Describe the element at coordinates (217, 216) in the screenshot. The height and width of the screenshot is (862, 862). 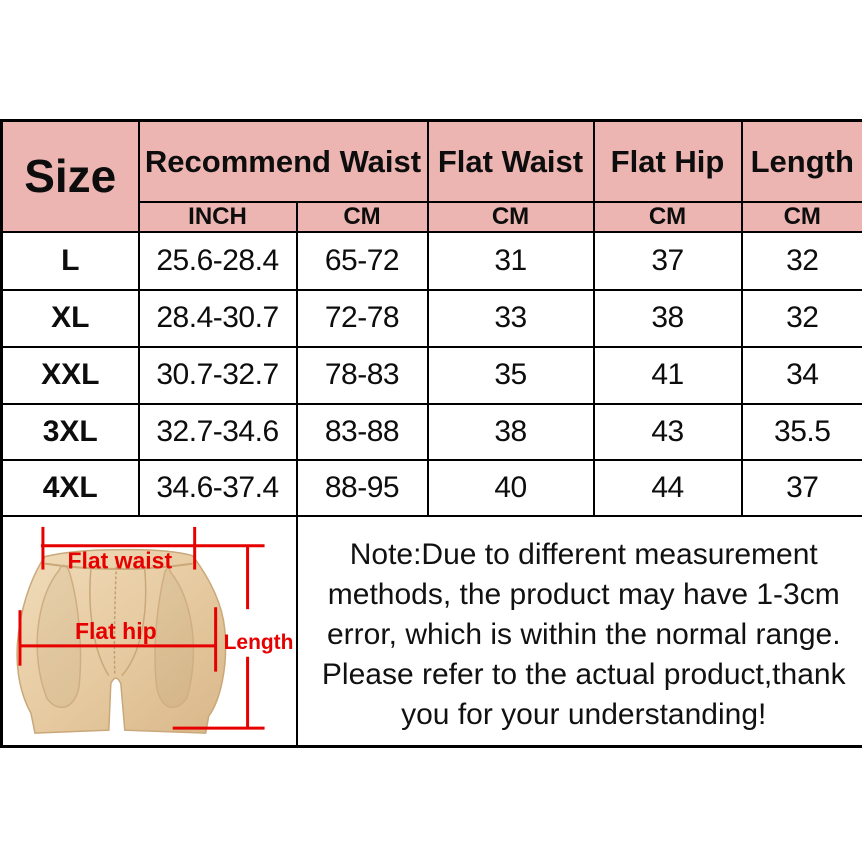
I see `unit-inch-header: INCH` at that location.